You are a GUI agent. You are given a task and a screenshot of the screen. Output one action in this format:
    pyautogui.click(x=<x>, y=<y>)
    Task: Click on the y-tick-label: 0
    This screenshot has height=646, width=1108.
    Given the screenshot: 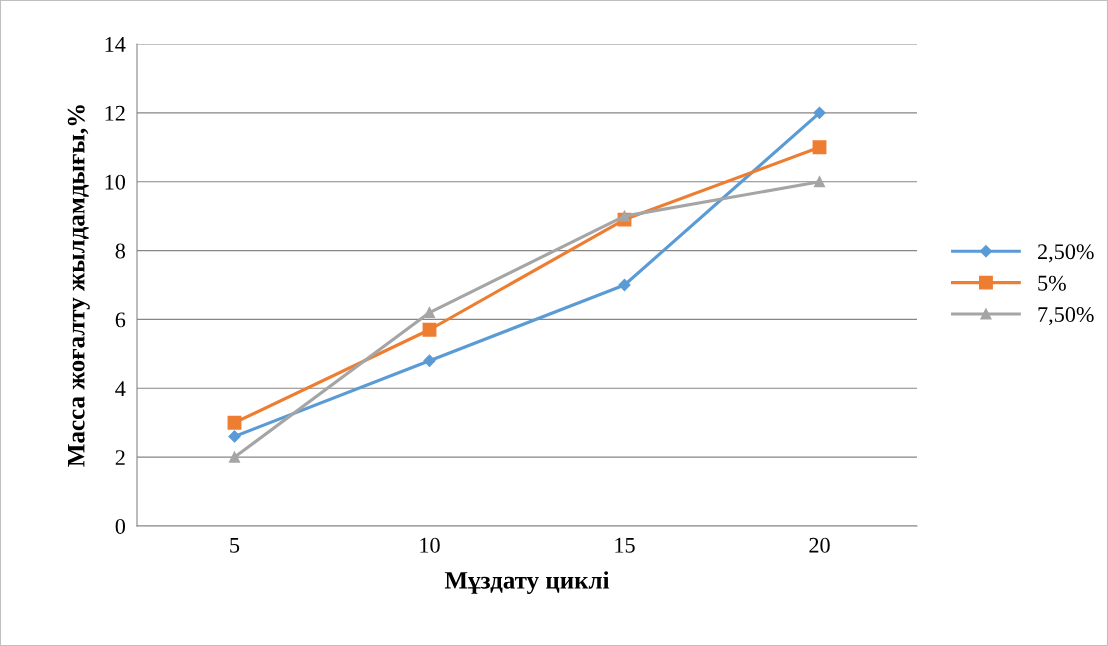 What is the action you would take?
    pyautogui.click(x=120, y=526)
    